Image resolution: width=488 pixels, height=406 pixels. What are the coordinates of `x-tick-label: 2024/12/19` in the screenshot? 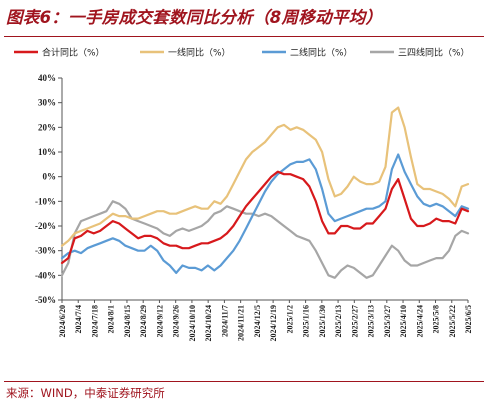 It's located at (273, 323).